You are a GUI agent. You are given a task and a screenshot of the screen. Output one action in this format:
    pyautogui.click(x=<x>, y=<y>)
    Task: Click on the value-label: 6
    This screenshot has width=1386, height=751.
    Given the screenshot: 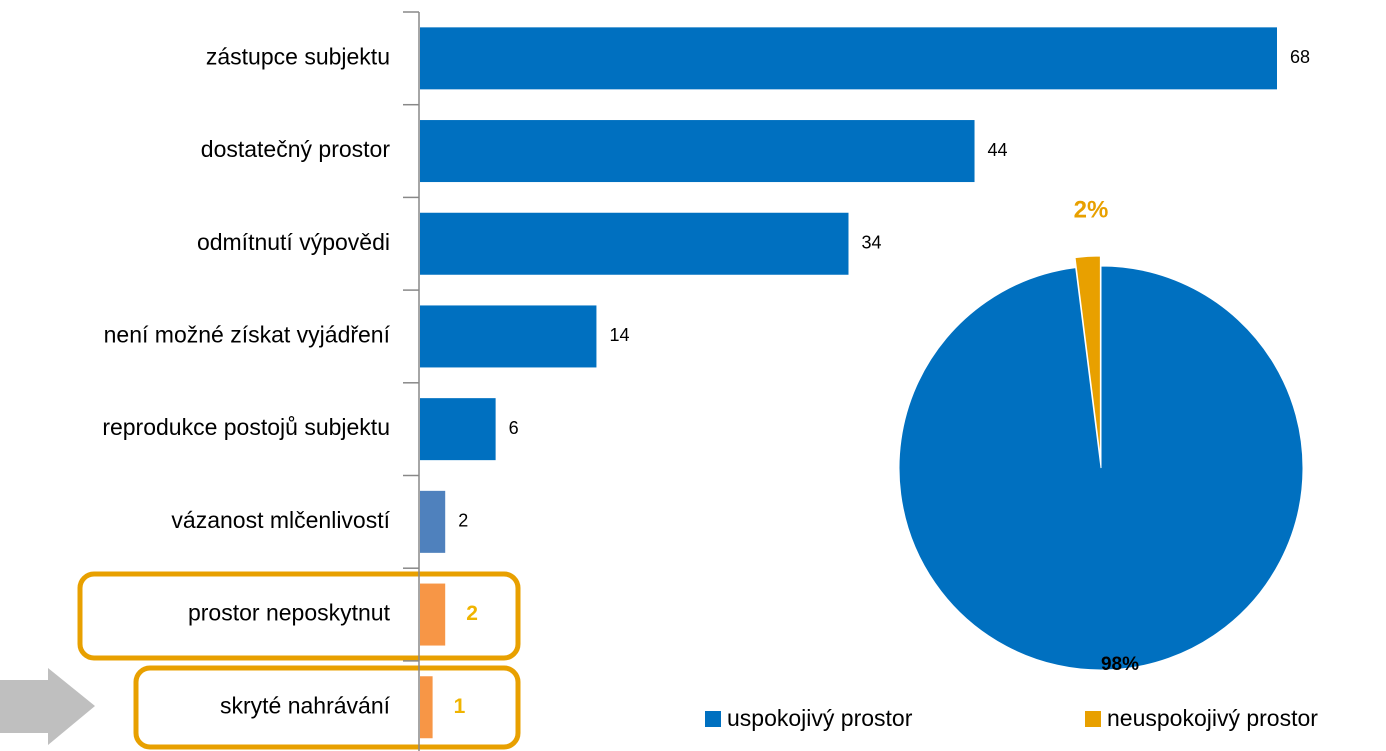 What is the action you would take?
    pyautogui.click(x=514, y=428)
    